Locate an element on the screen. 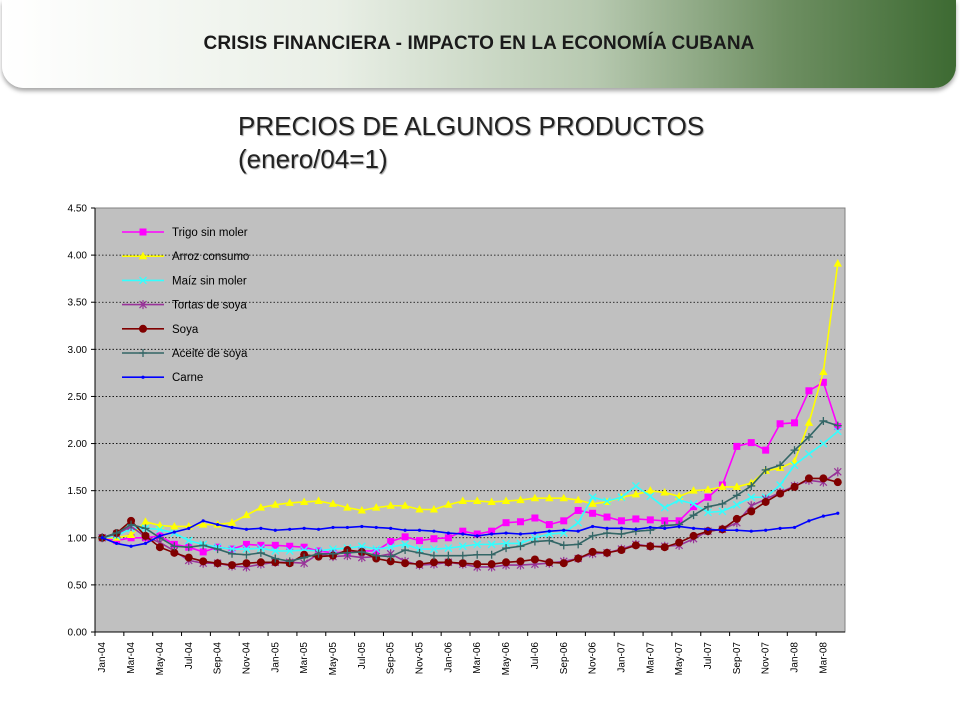  x-tick-label: Sep-05 is located at coordinates (391, 658).